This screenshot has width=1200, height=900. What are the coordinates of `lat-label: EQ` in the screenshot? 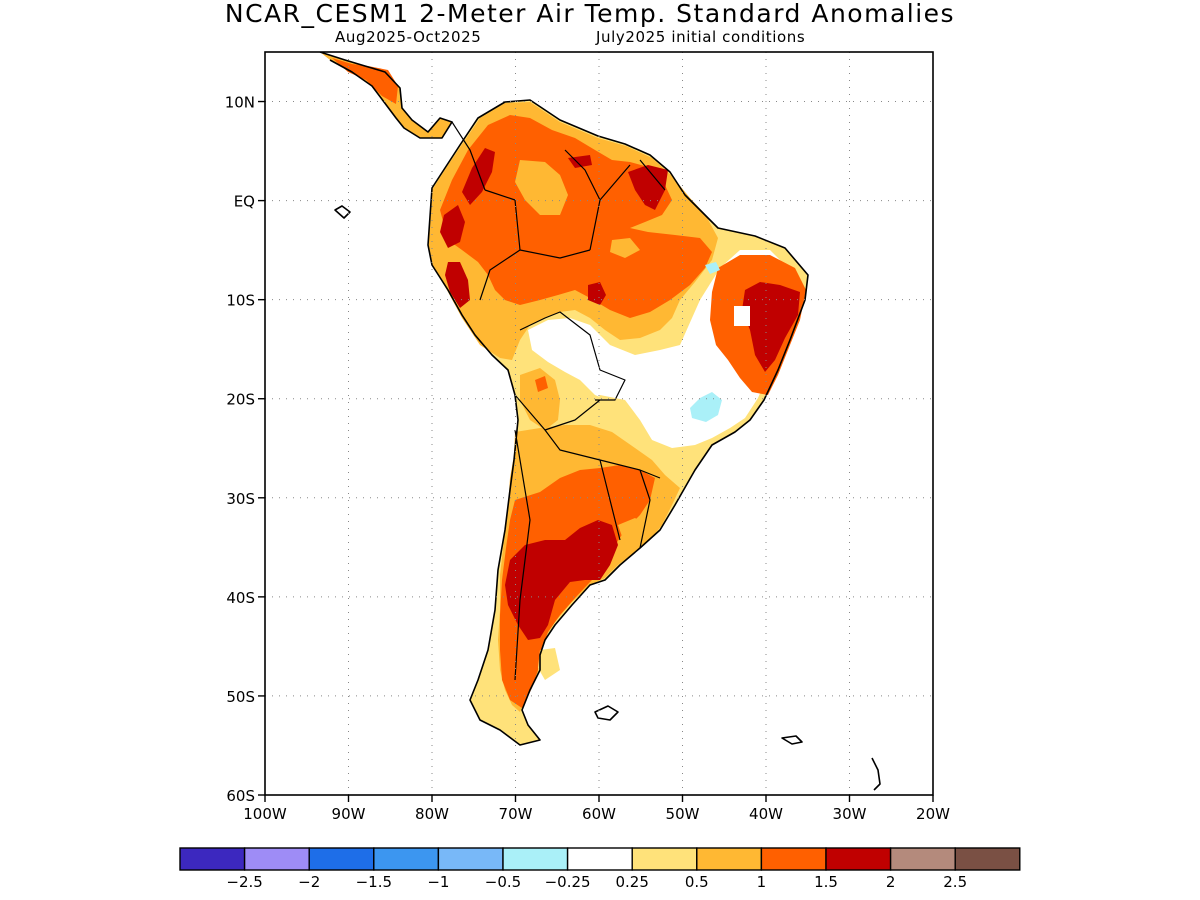 It's located at (244, 202).